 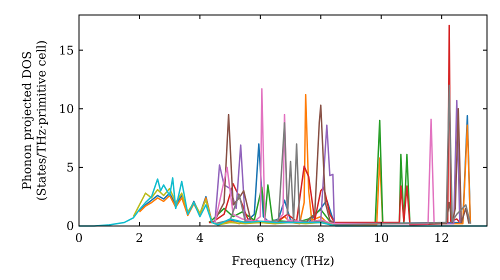 I want to click on x-tick-label: 2, so click(x=140, y=238).